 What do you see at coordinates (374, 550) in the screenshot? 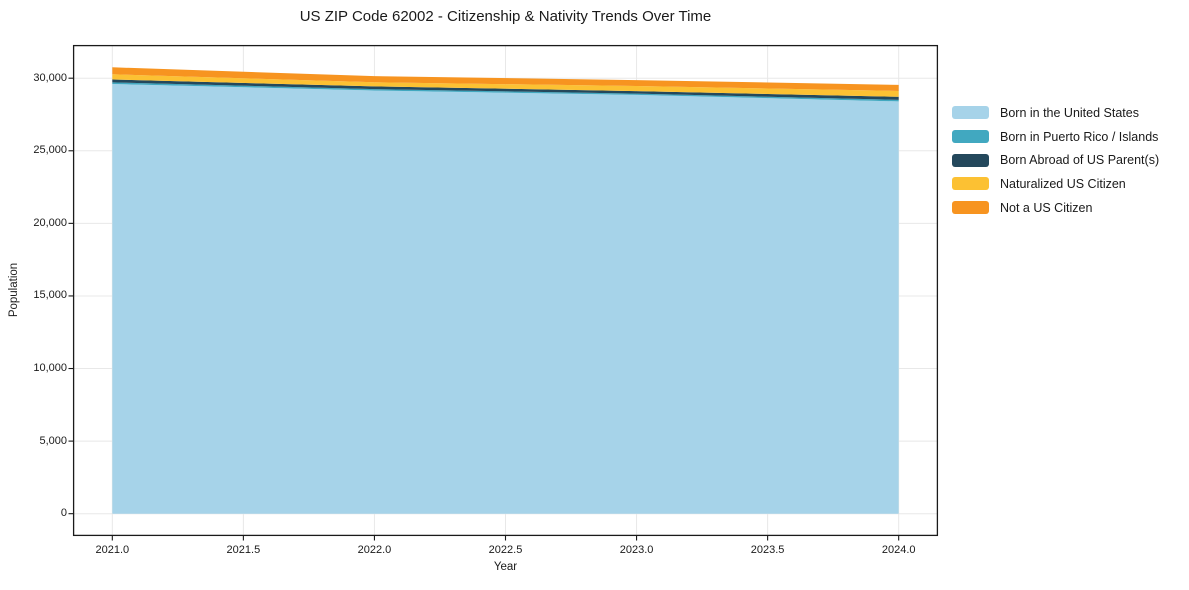
I see `x-tick-label: 2022.0` at bounding box center [374, 550].